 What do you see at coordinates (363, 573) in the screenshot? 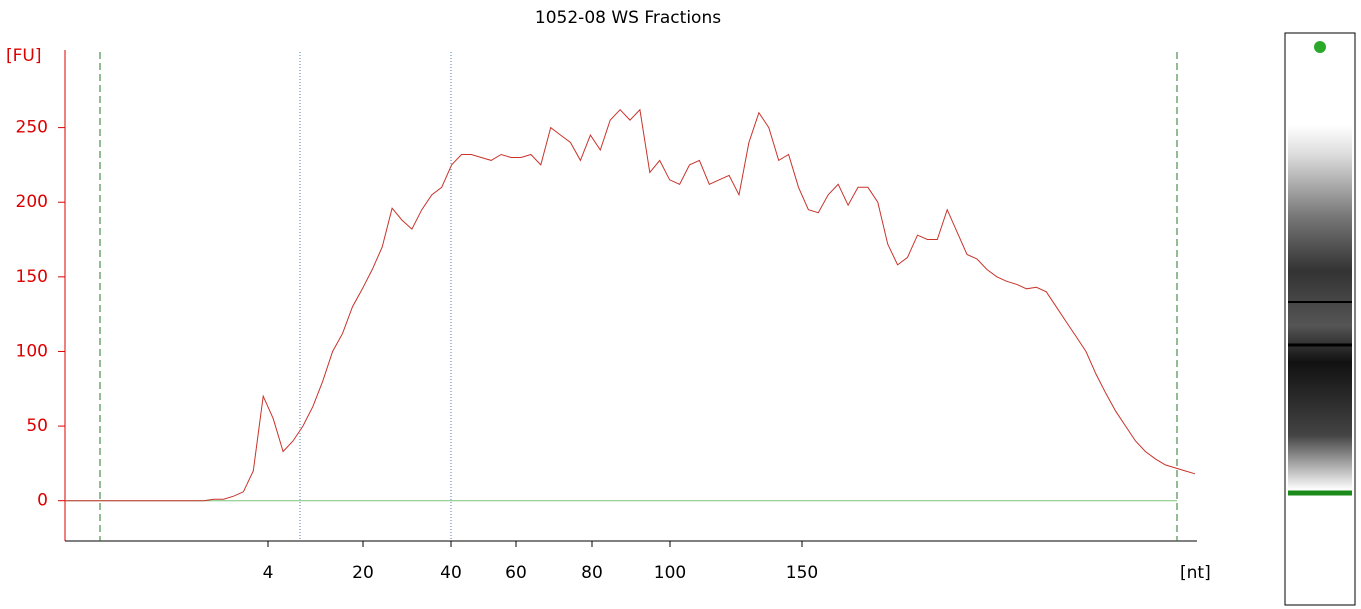
I see `x-tick-label: 20` at bounding box center [363, 573].